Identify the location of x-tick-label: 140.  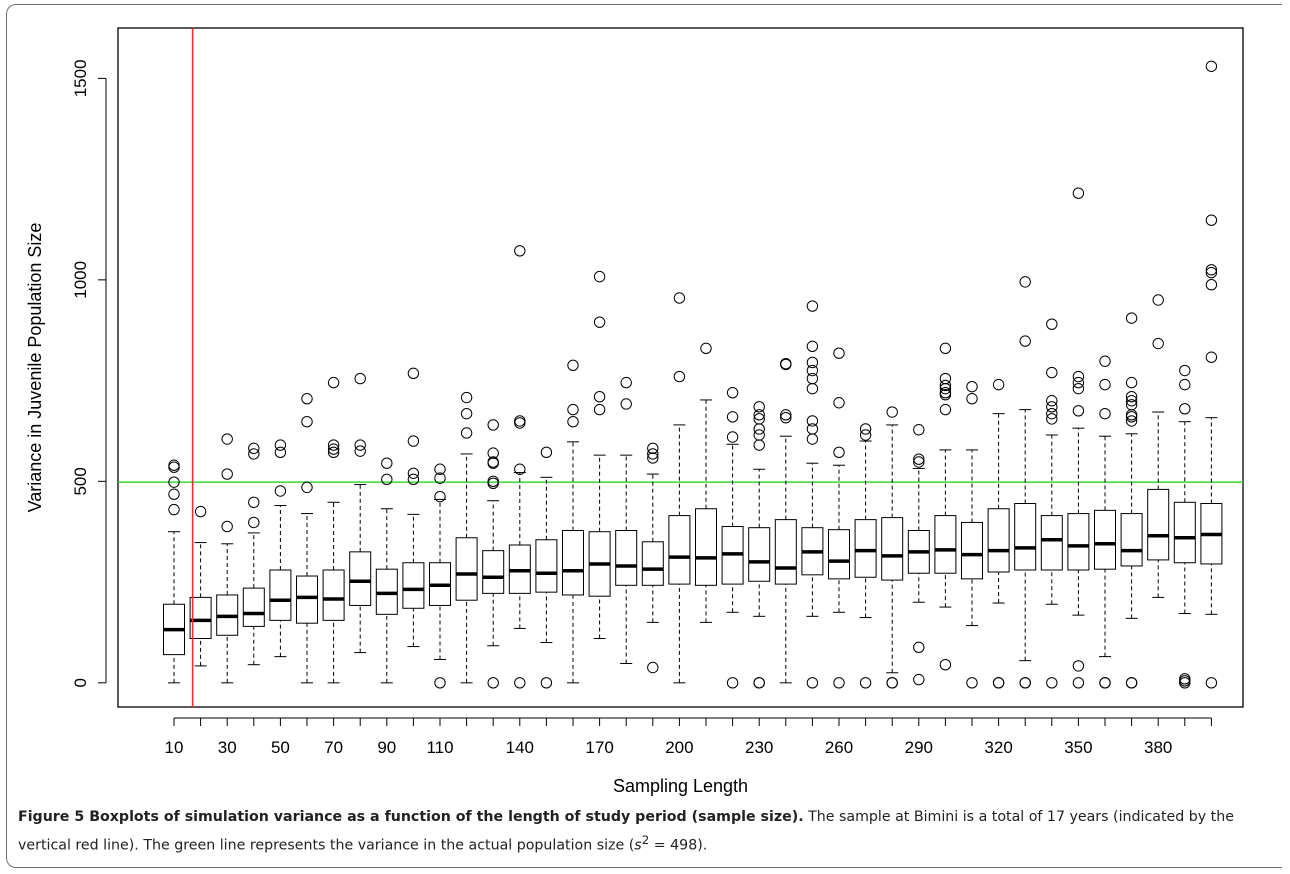
(520, 747).